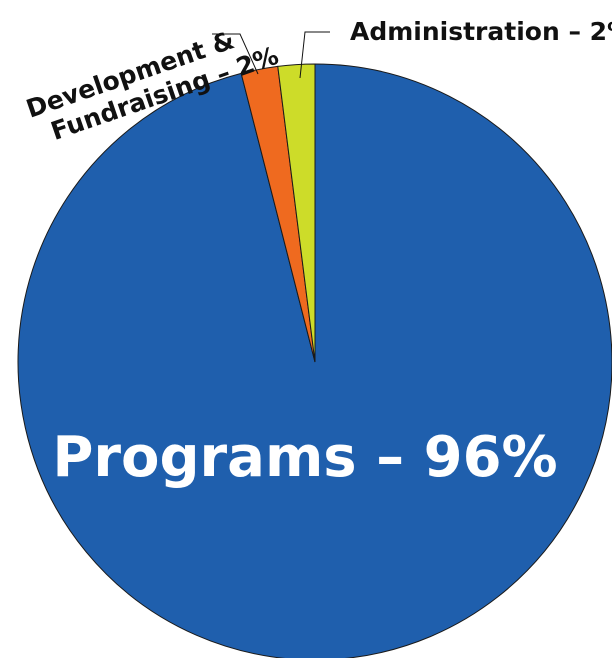 The image size is (612, 658). What do you see at coordinates (304, 457) in the screenshot?
I see `slice-label-programs: Programs – 96%` at bounding box center [304, 457].